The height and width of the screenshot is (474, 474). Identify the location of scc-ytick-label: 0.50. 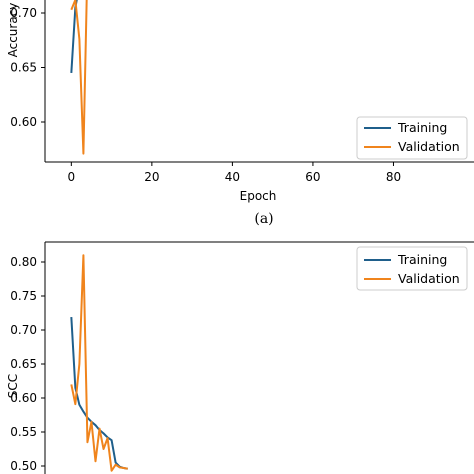
(23, 466).